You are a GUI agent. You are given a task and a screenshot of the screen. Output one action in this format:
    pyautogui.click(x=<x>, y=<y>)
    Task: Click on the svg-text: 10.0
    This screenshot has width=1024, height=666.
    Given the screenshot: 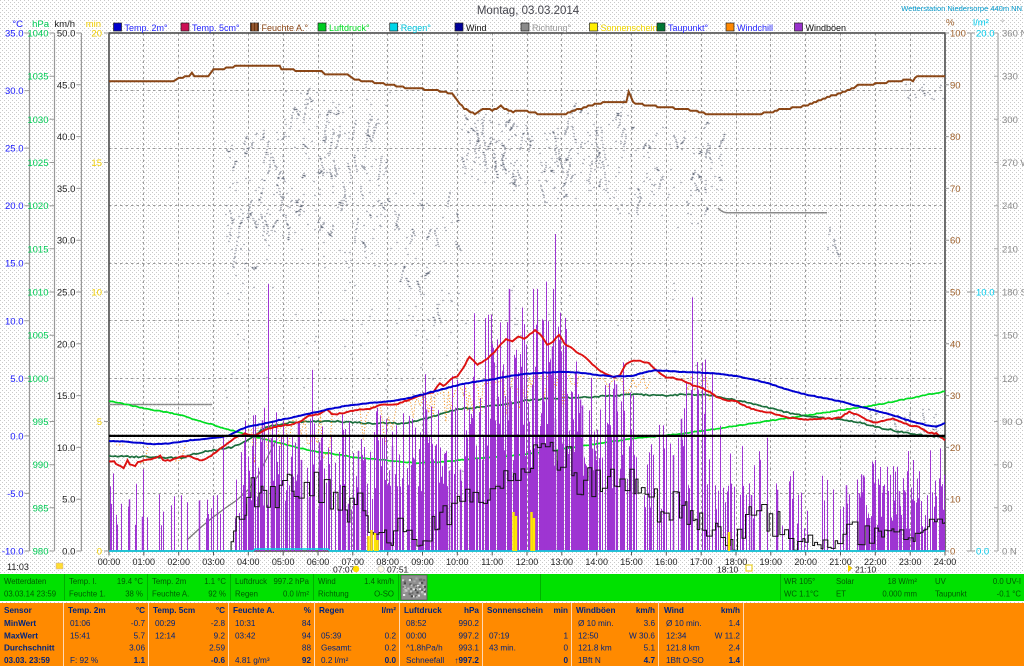 What is the action you would take?
    pyautogui.click(x=66, y=448)
    